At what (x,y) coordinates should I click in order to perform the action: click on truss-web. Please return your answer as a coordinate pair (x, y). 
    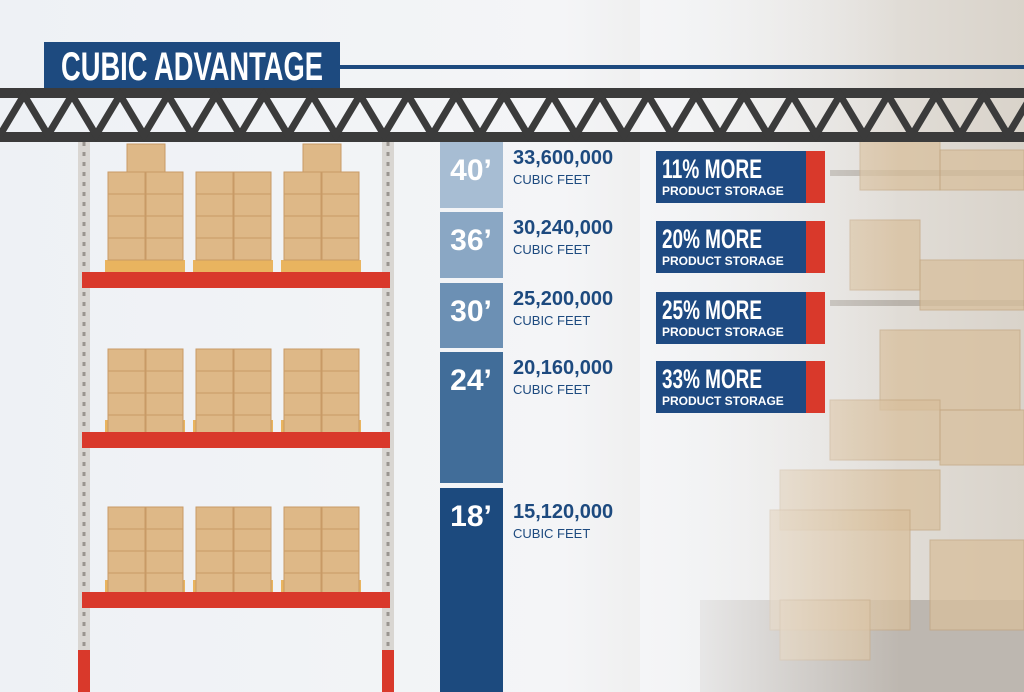
    Looking at the image, I should click on (512, 115).